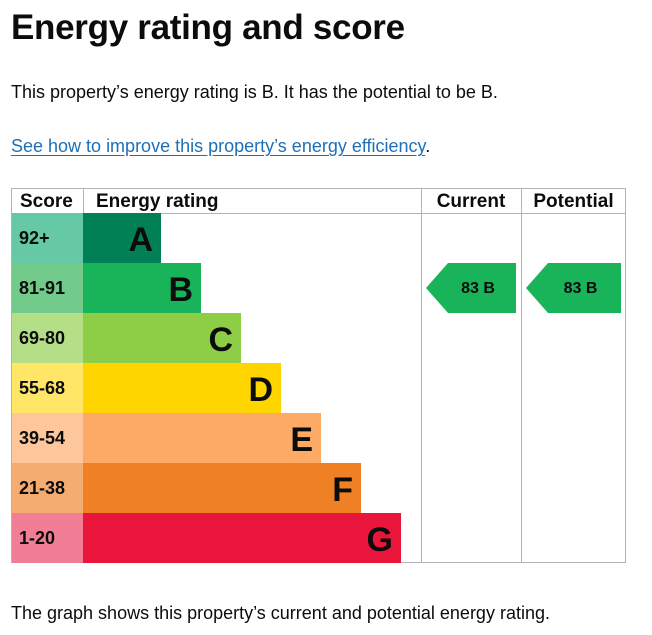 The width and height of the screenshot is (652, 635). What do you see at coordinates (202, 438) in the screenshot?
I see `rating-bar-e` at bounding box center [202, 438].